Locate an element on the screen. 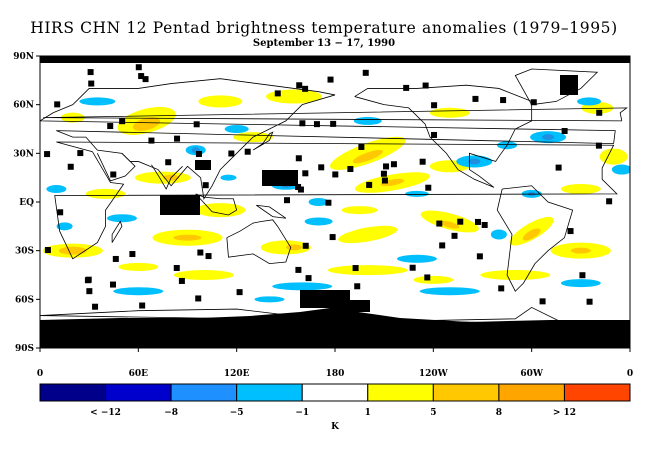 The height and width of the screenshot is (468, 648). australia-coastline is located at coordinates (259, 242).